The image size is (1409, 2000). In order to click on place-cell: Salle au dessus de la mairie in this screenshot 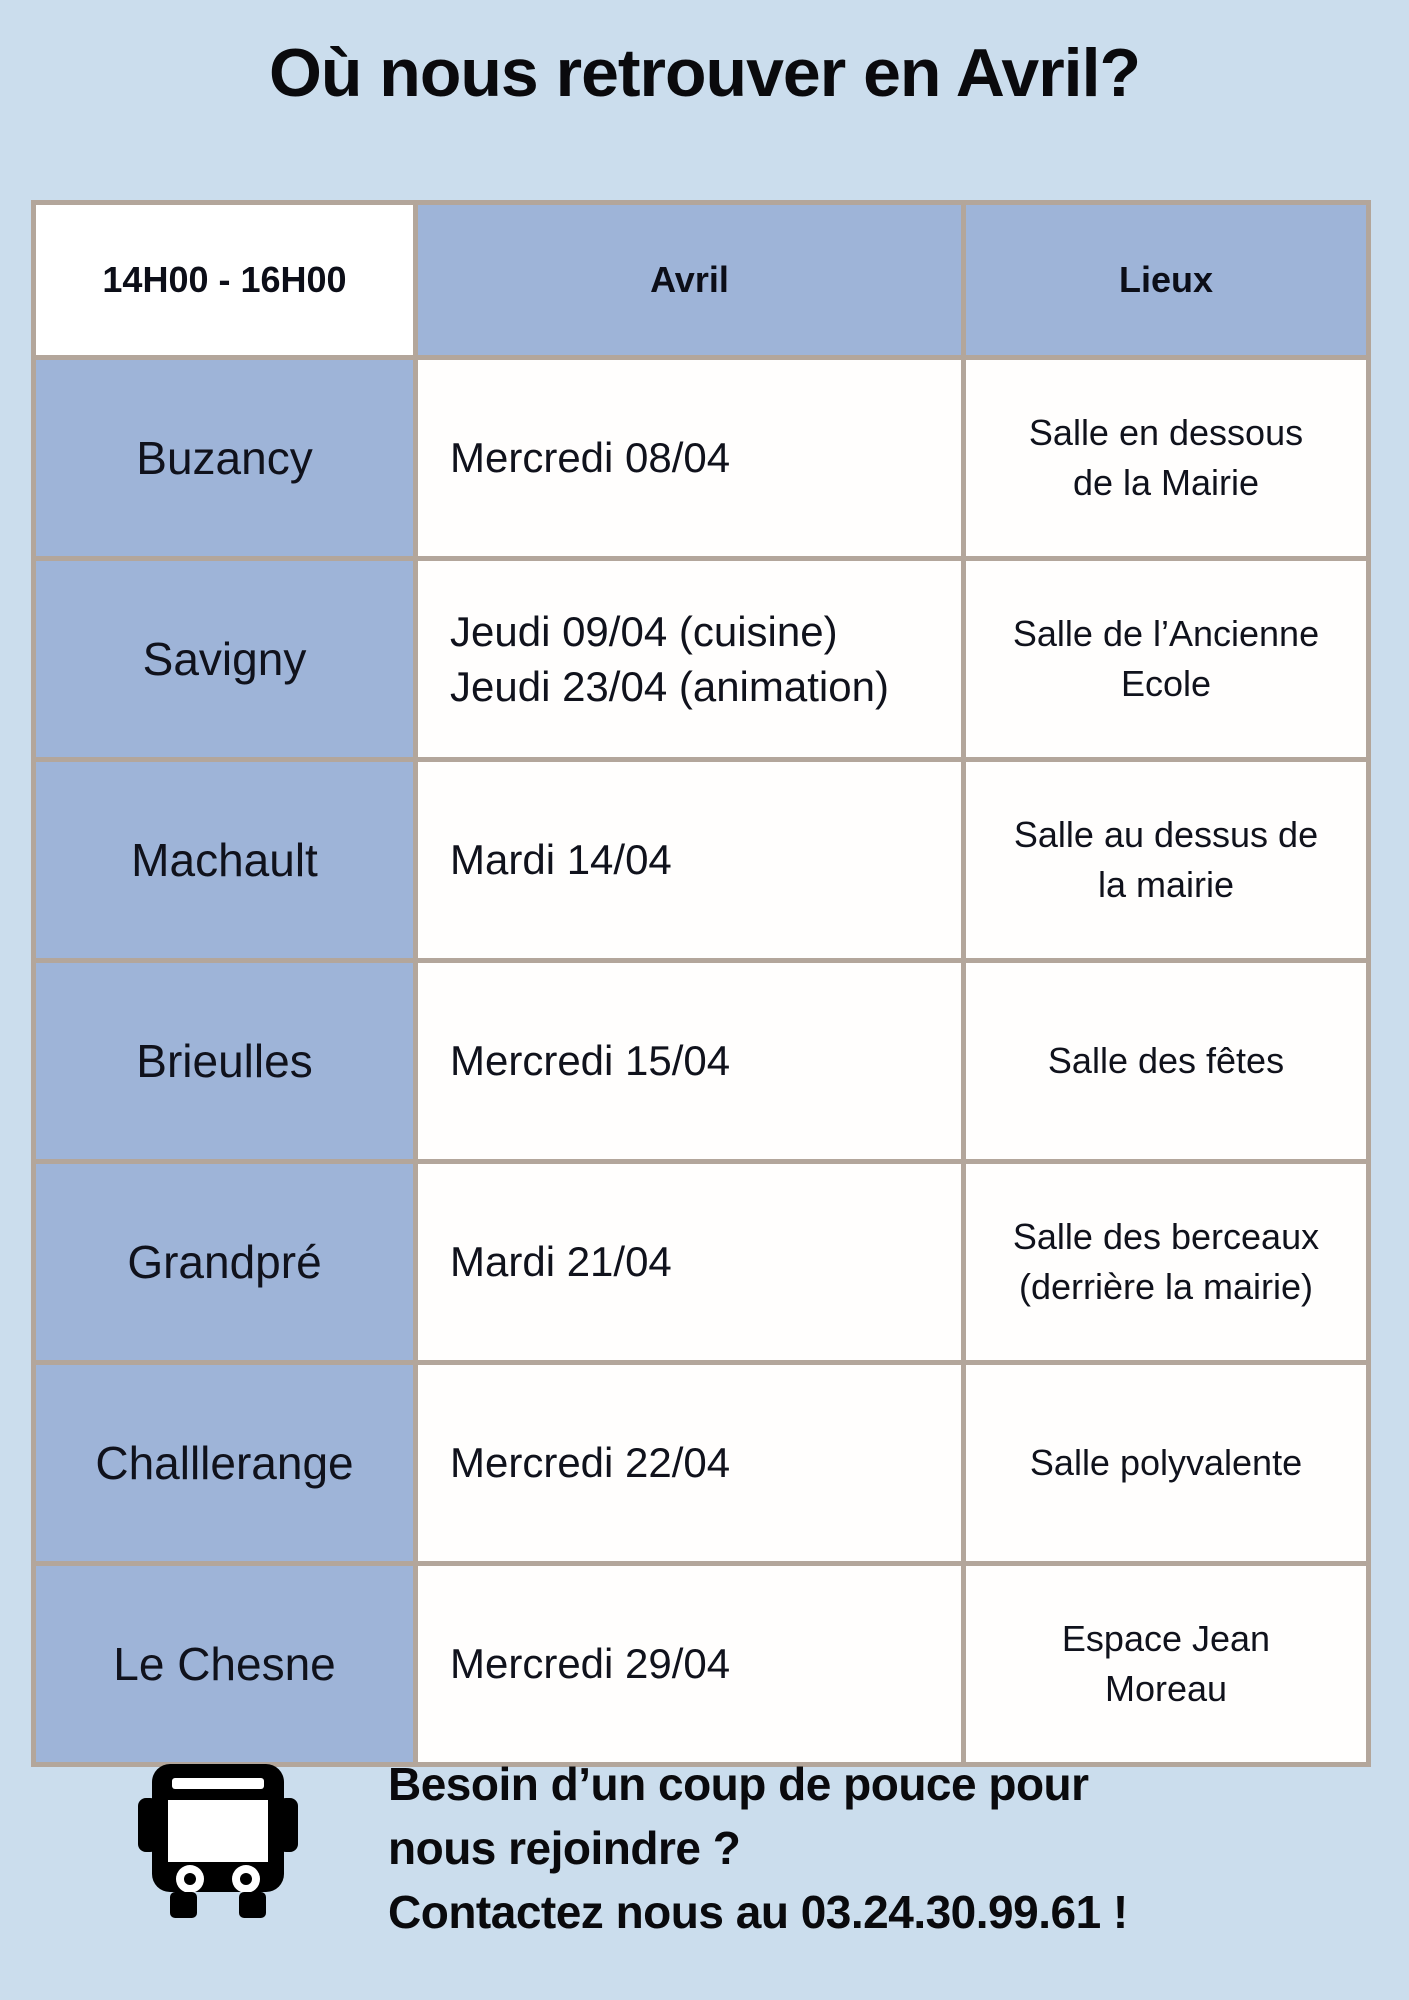, I will do `click(1166, 860)`.